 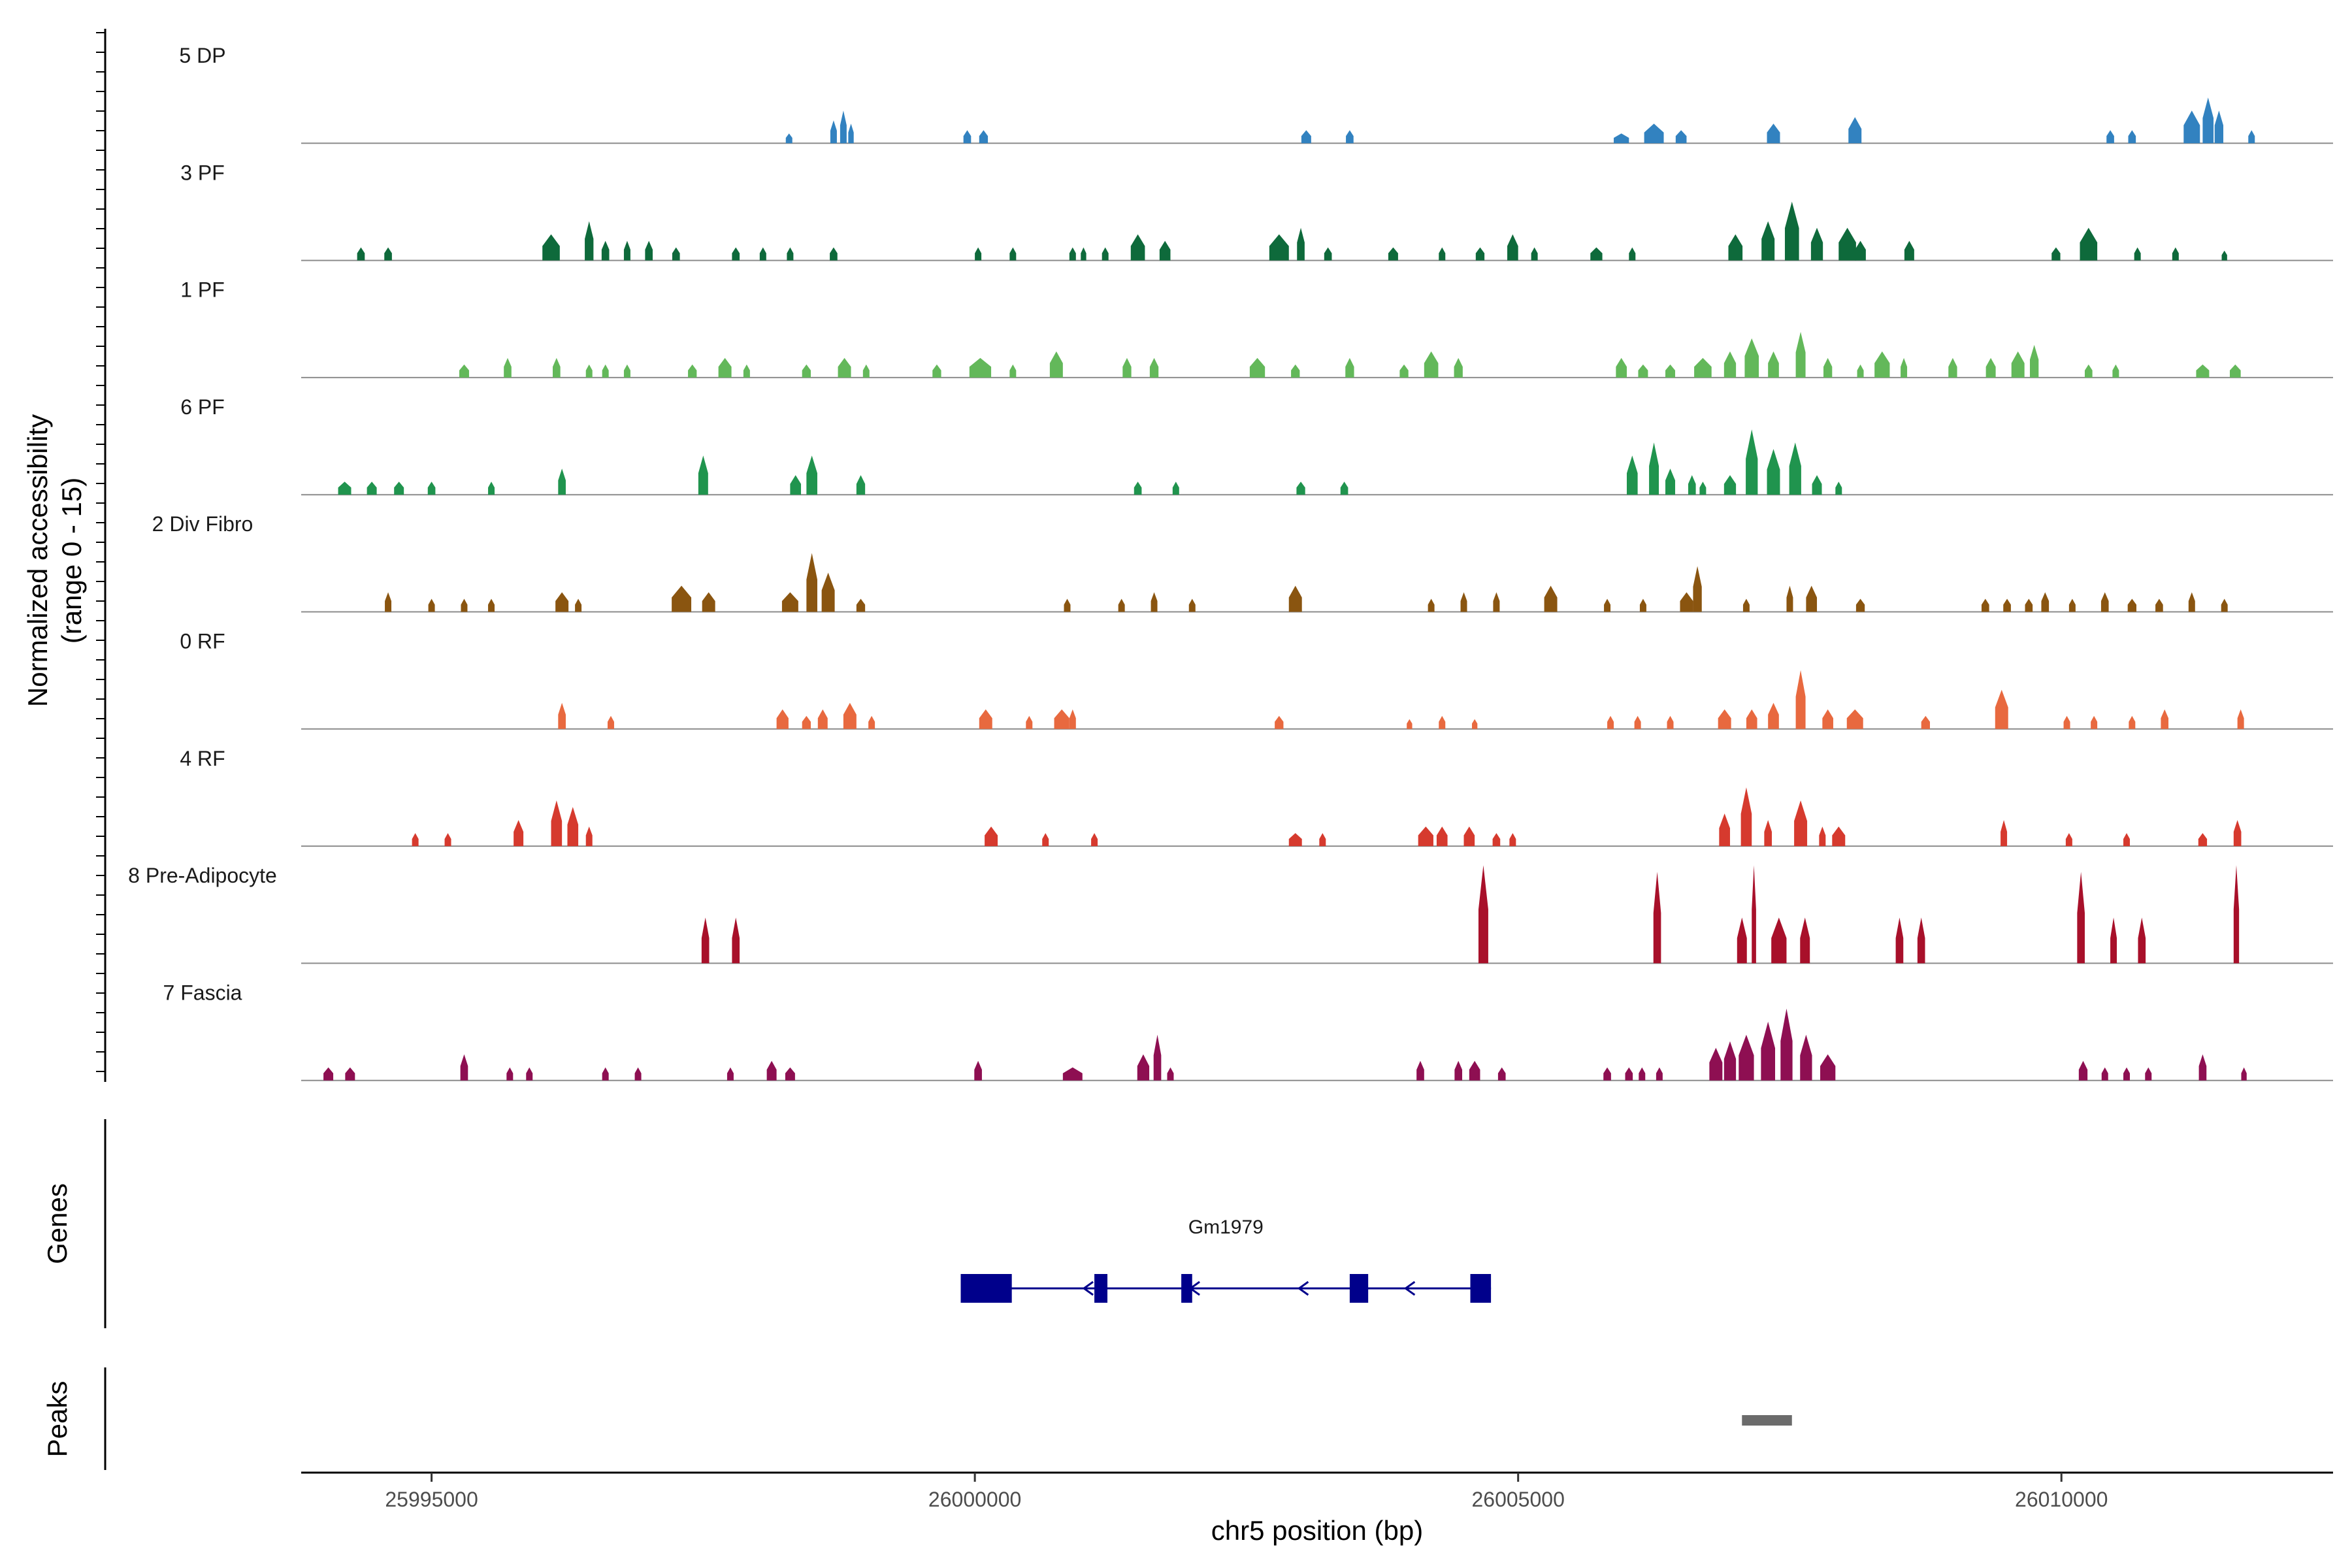 I want to click on track-label: 8 Pre-Adipocyte, so click(x=202, y=875).